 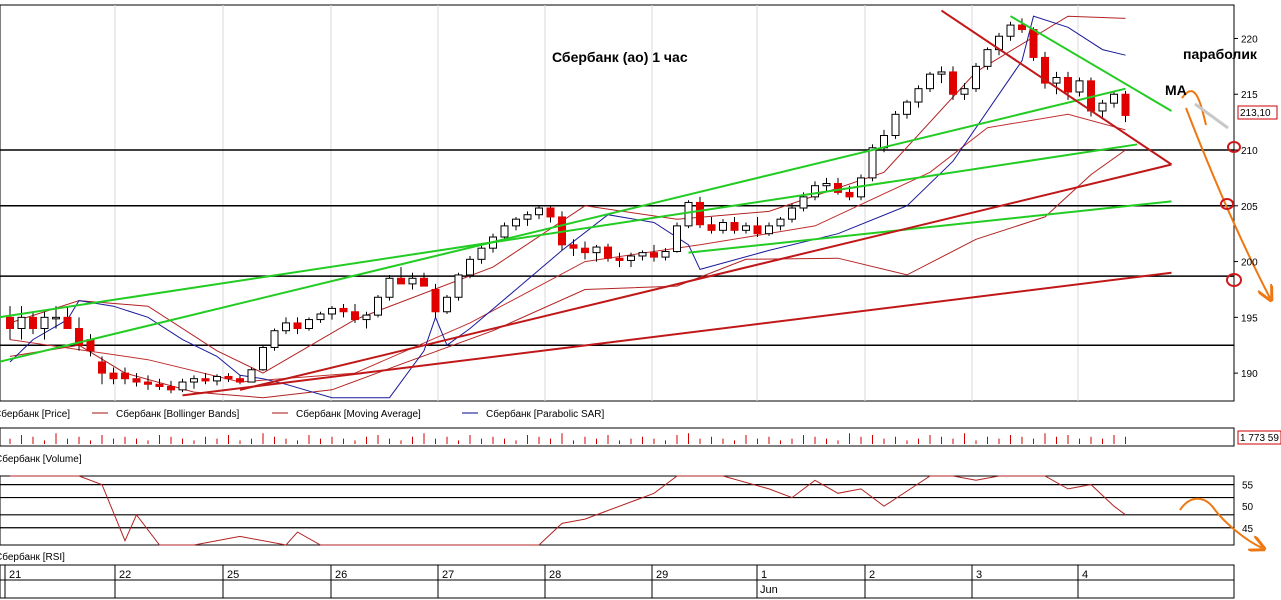 I want to click on date-axis-panel, so click(x=617, y=581).